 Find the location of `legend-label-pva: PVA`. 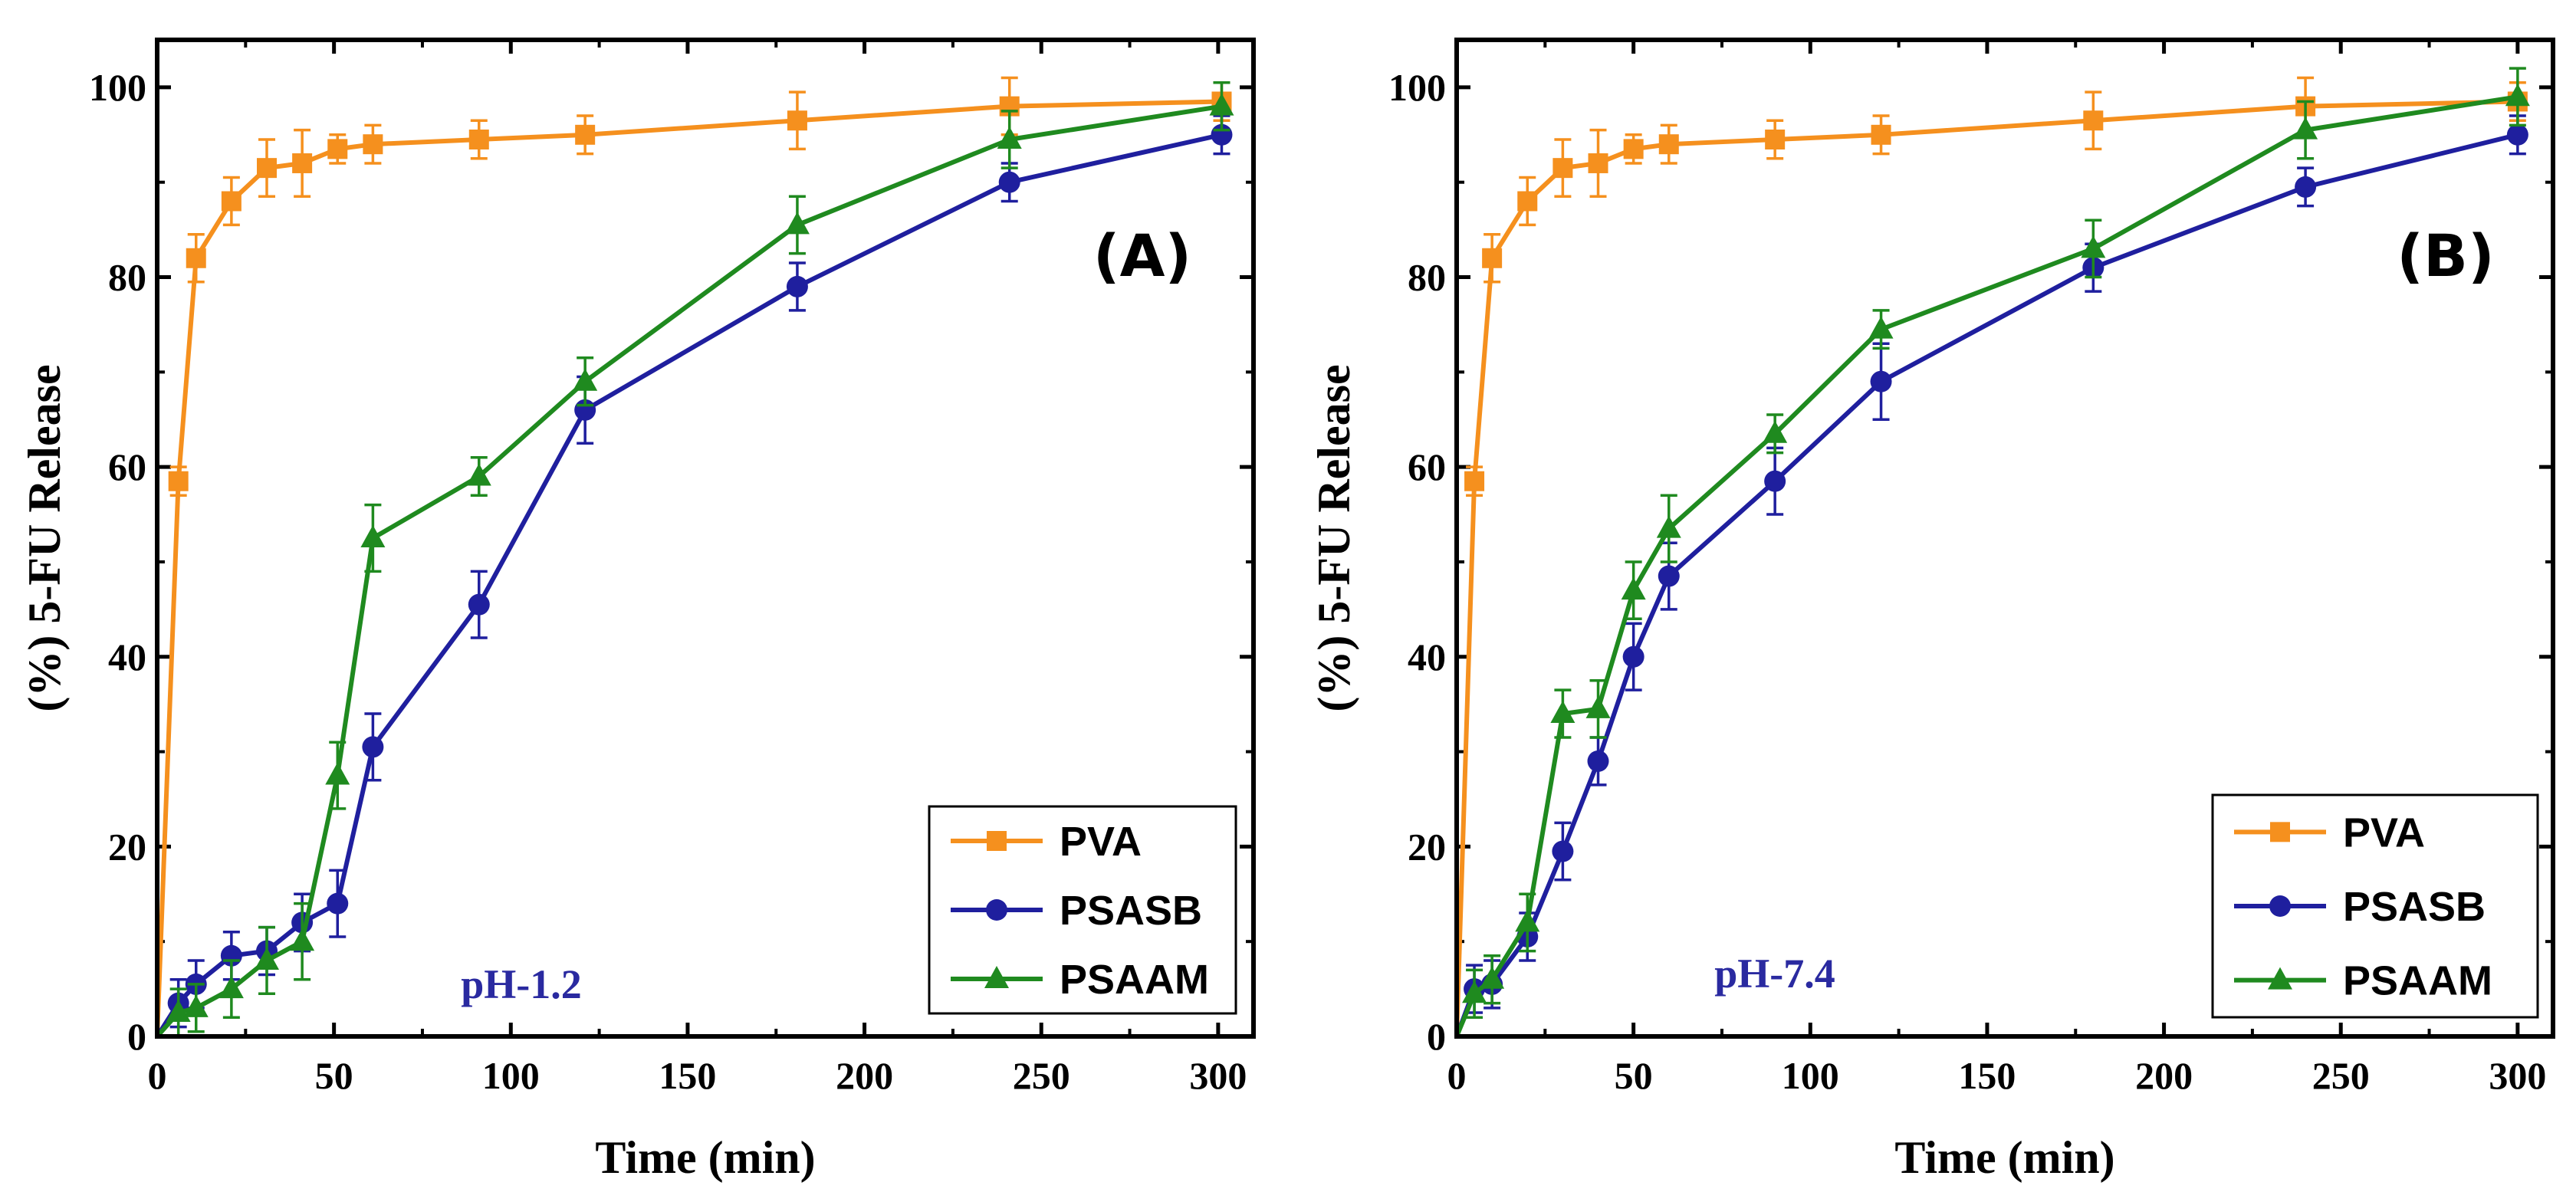

legend-label-pva: PVA is located at coordinates (1101, 842).